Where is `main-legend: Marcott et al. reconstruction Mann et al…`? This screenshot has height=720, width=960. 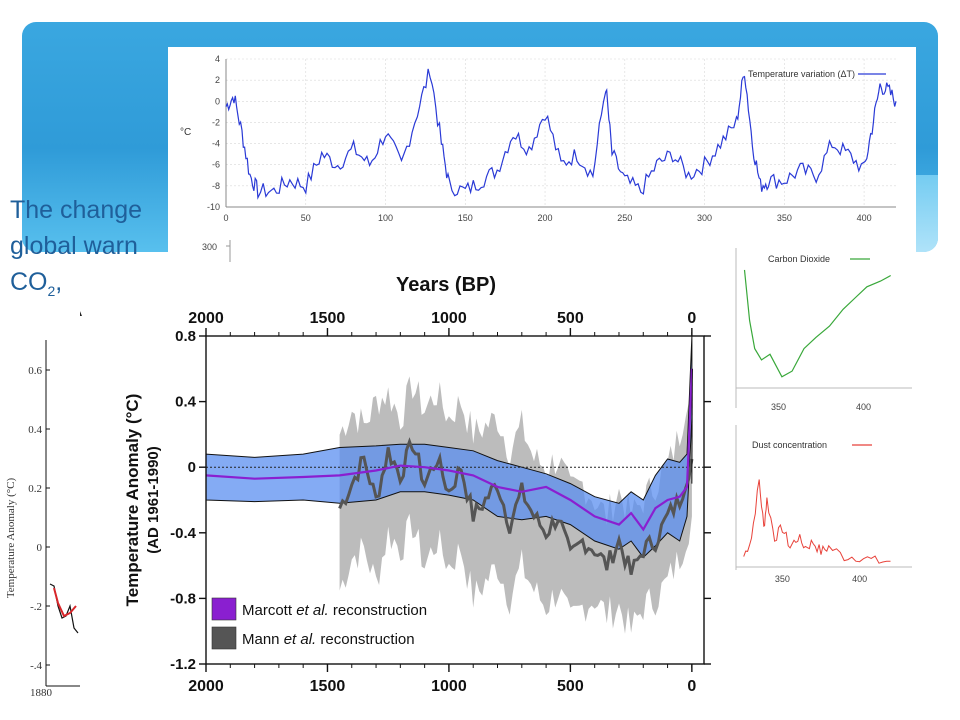
main-legend: Marcott et al. reconstruction Mann et al… is located at coordinates (319, 623).